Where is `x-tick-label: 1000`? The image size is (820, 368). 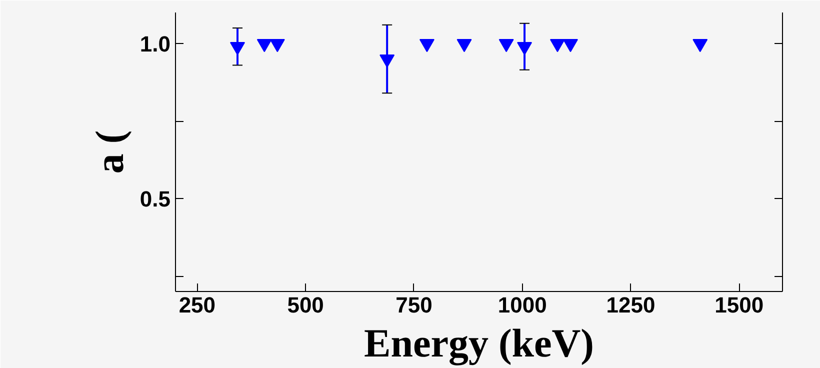
x-tick-label: 1000 is located at coordinates (522, 305).